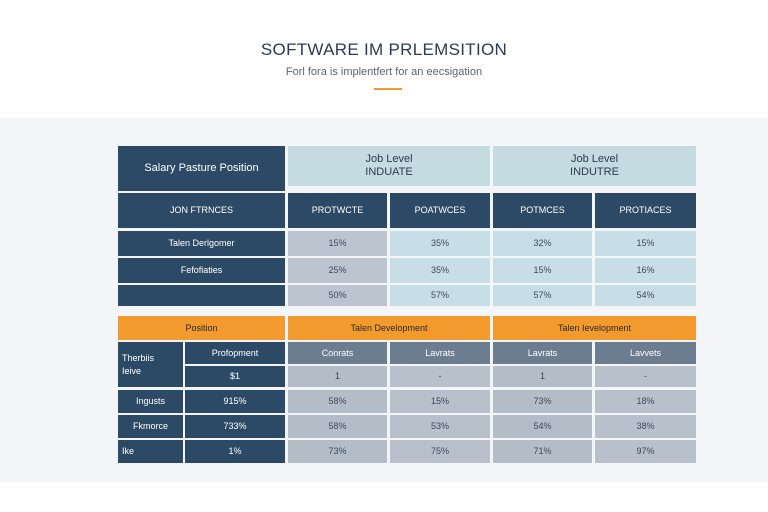  What do you see at coordinates (337, 210) in the screenshot?
I see `top-table-column-header: PROTWCTE` at bounding box center [337, 210].